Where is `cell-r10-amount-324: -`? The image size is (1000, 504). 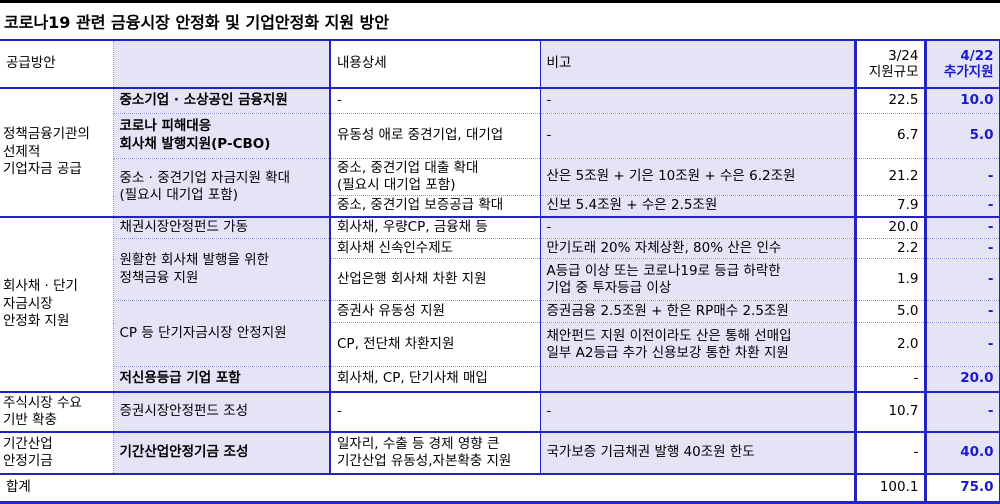 cell-r10-amount-324: - is located at coordinates (889, 379).